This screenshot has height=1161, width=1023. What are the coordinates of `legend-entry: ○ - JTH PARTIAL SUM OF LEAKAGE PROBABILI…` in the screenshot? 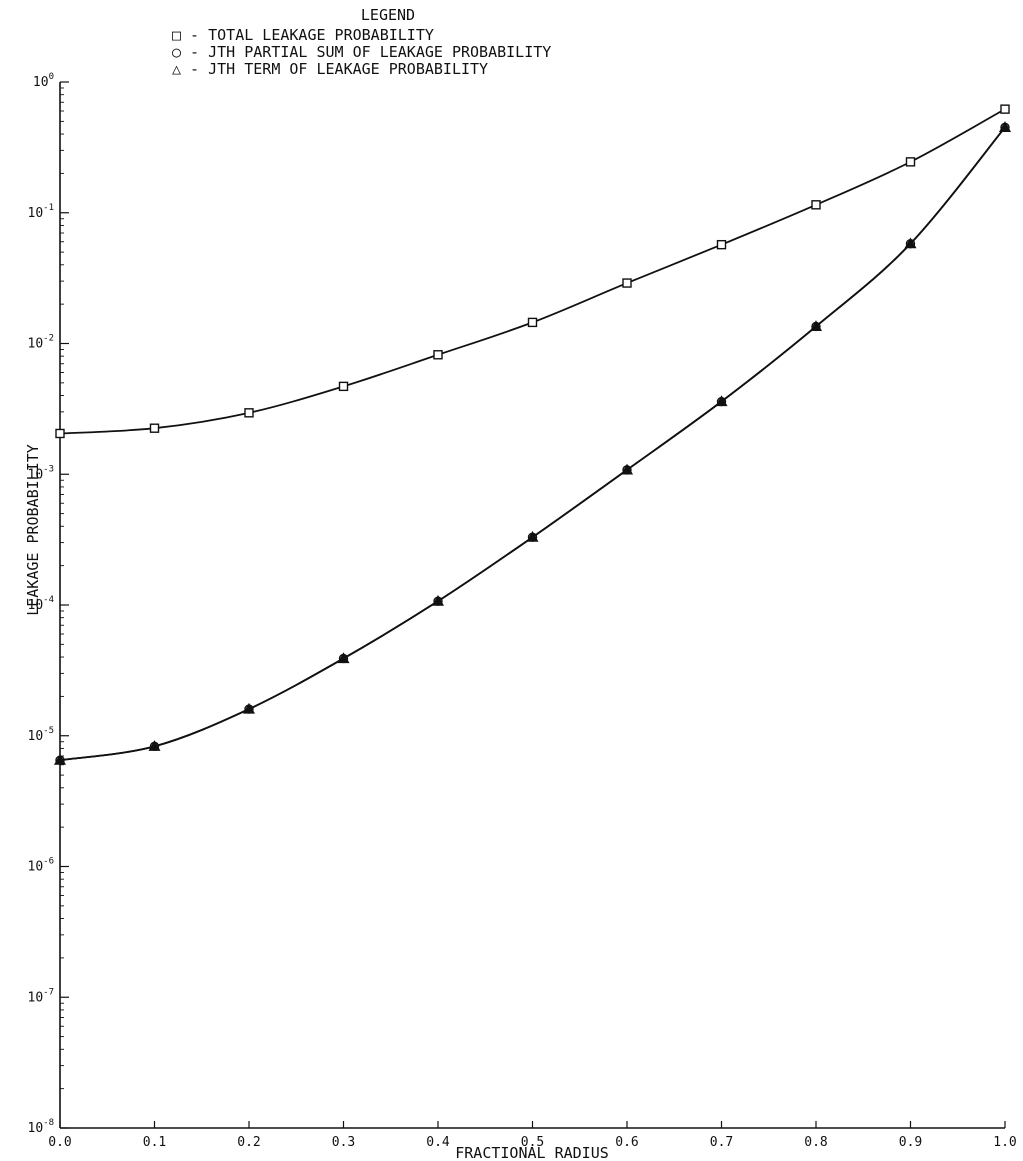 It's located at (361, 52).